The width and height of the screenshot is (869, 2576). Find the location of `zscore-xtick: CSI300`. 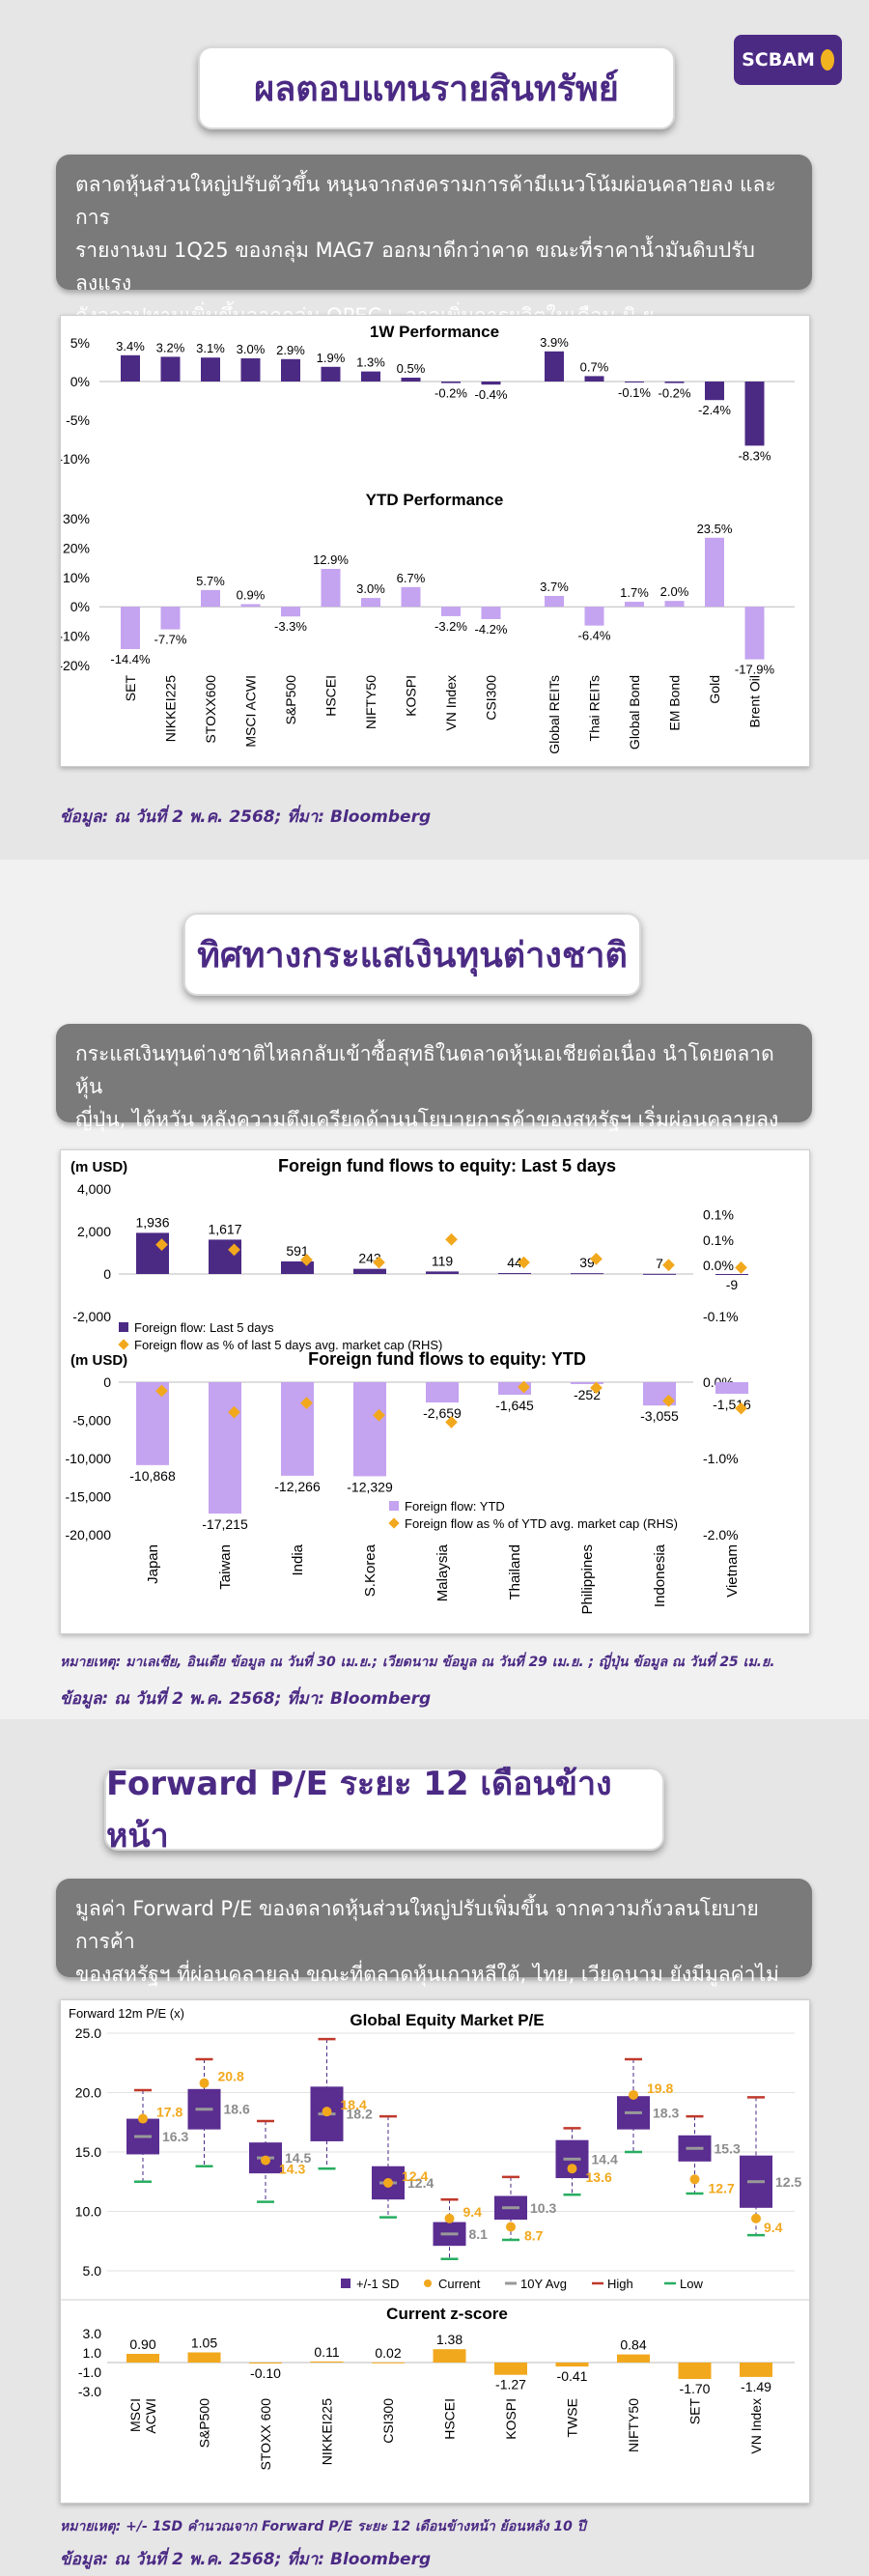

zscore-xtick: CSI300 is located at coordinates (388, 2421).